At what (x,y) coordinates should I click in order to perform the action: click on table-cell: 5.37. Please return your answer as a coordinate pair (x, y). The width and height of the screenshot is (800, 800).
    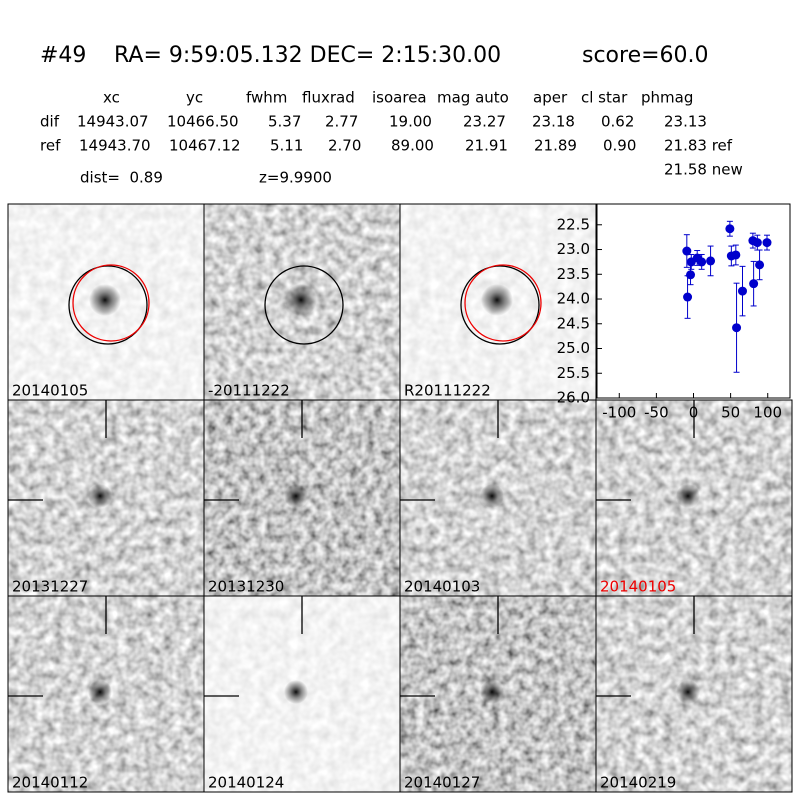
    Looking at the image, I should click on (284, 122).